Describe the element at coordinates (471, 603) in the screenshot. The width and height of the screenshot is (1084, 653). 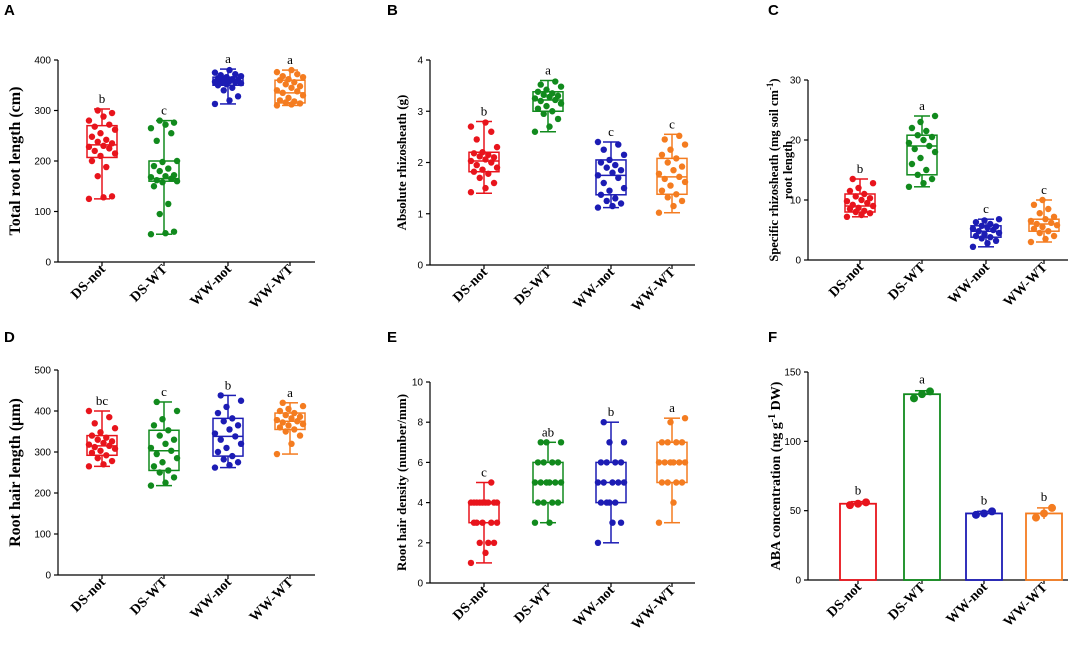
I see `x-tick-label-ds-not: DS-not` at that location.